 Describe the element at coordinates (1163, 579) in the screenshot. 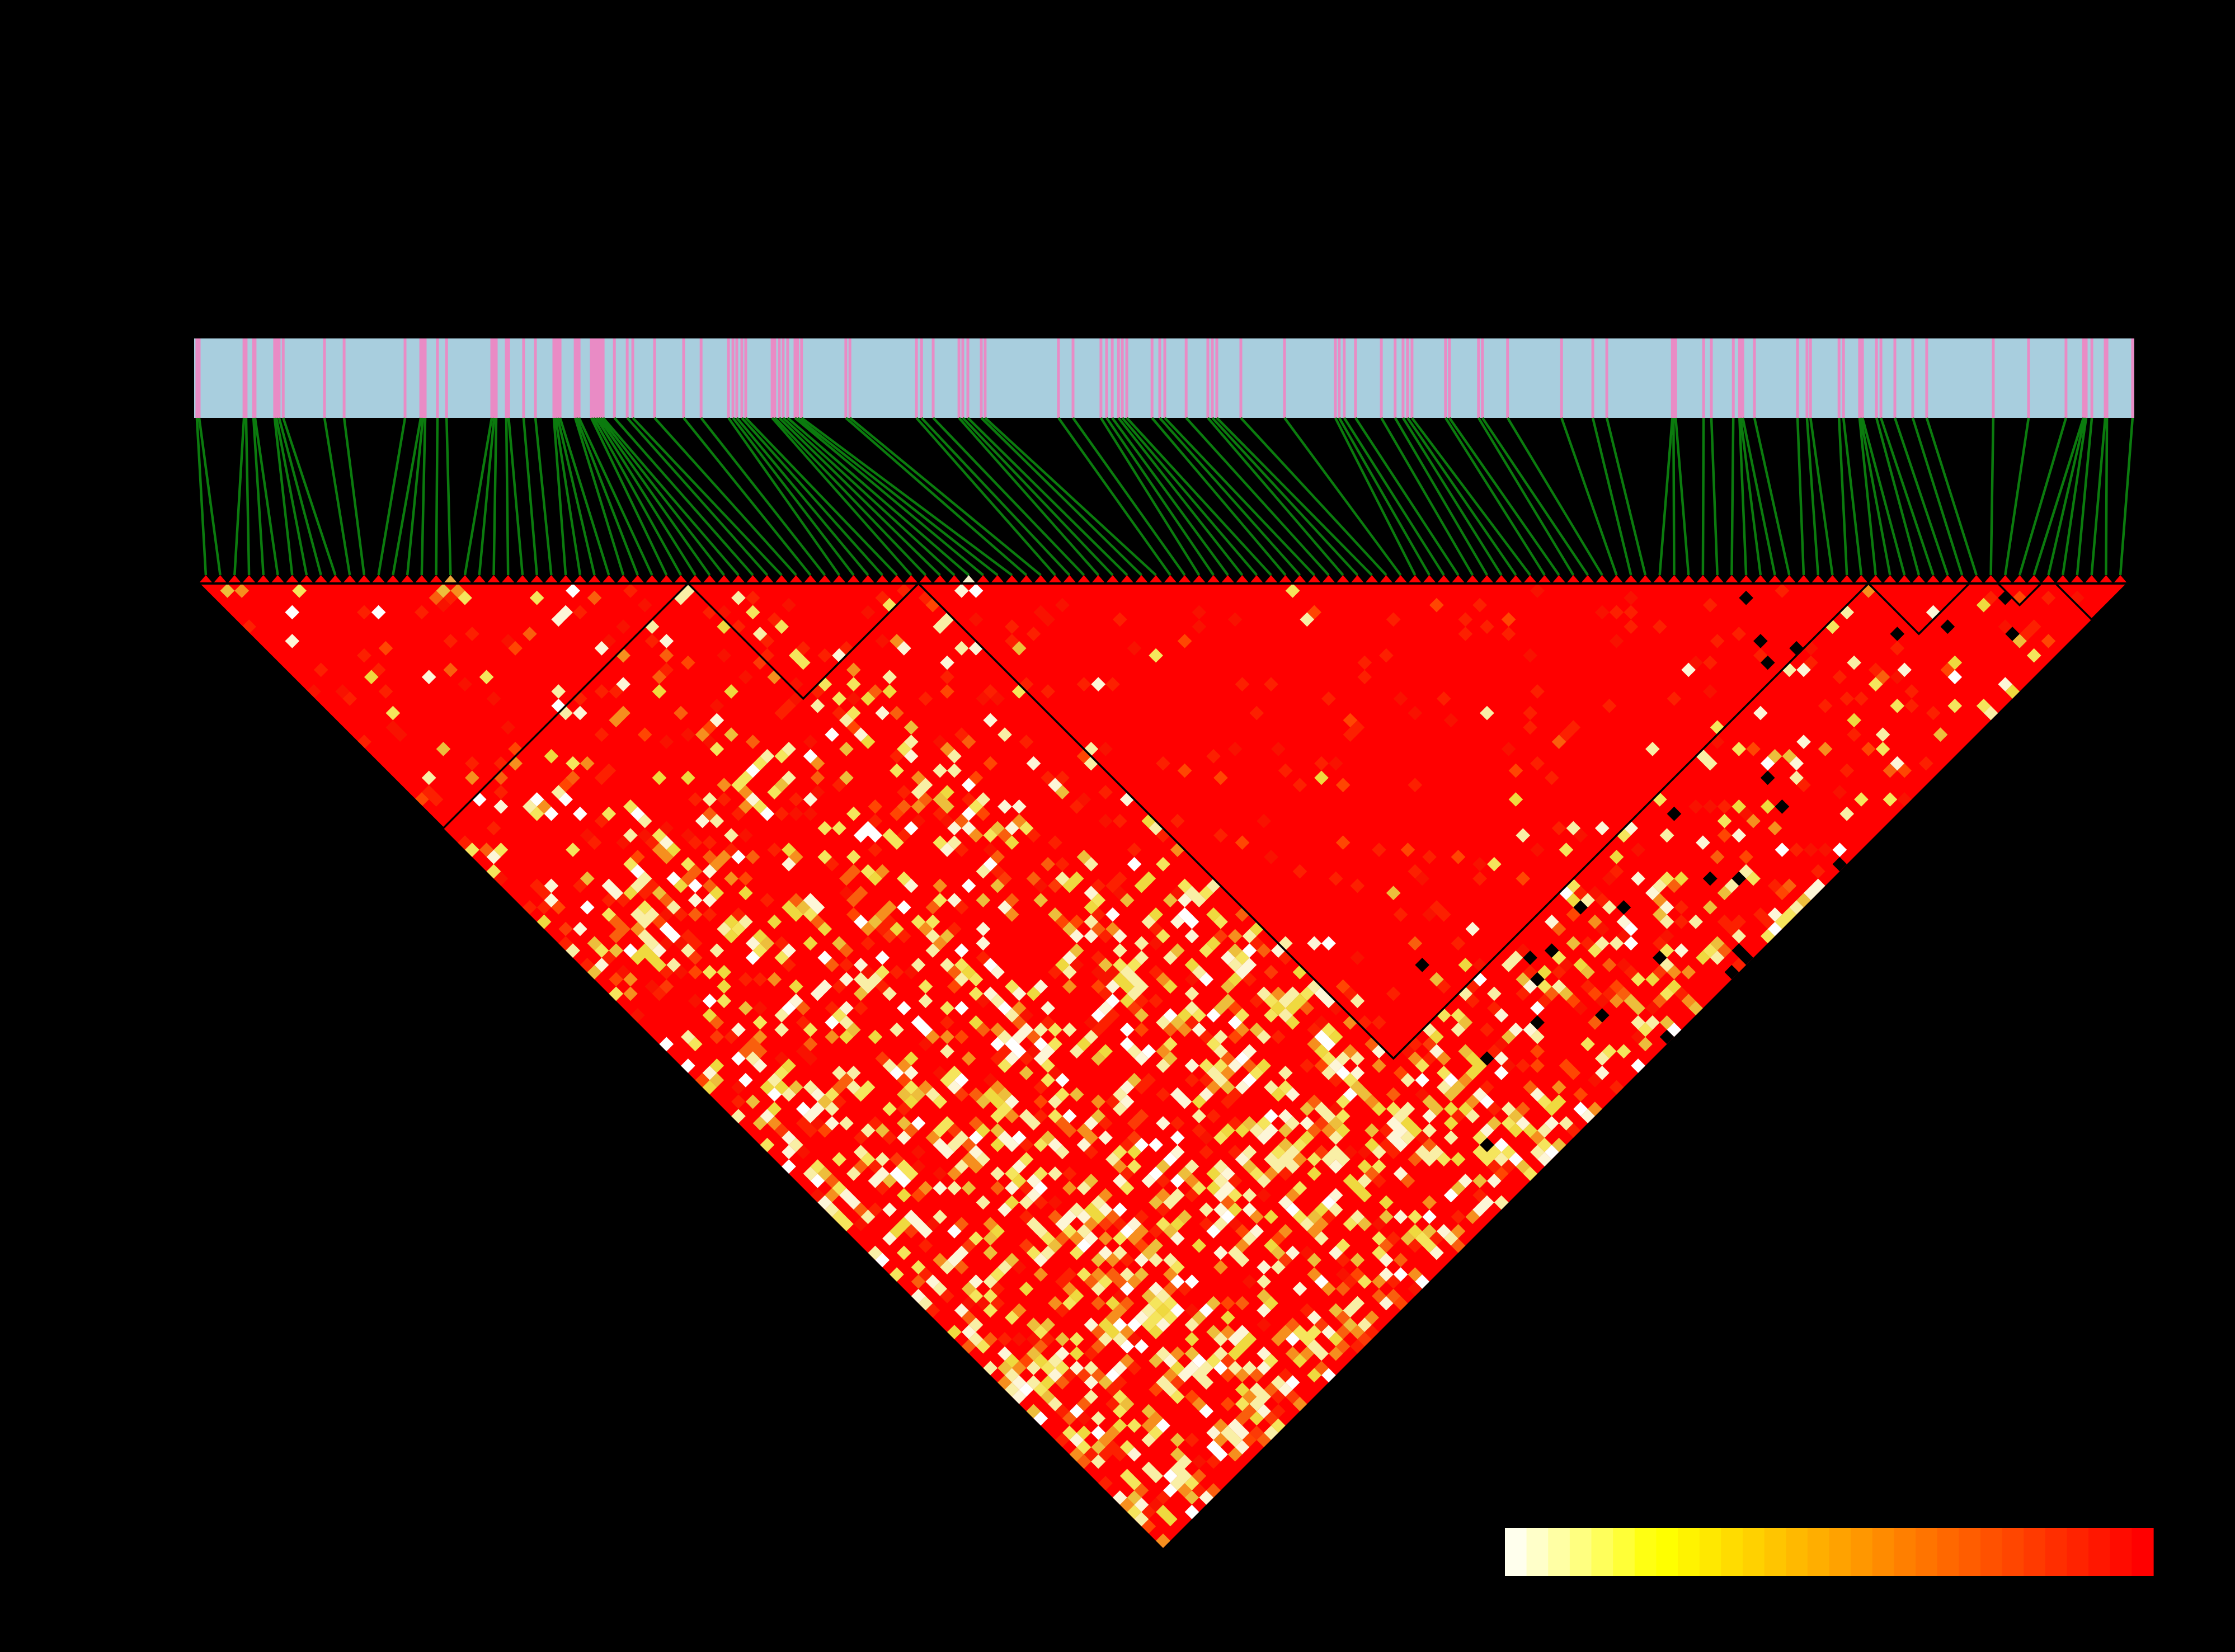

I see `snp-column-markers` at that location.